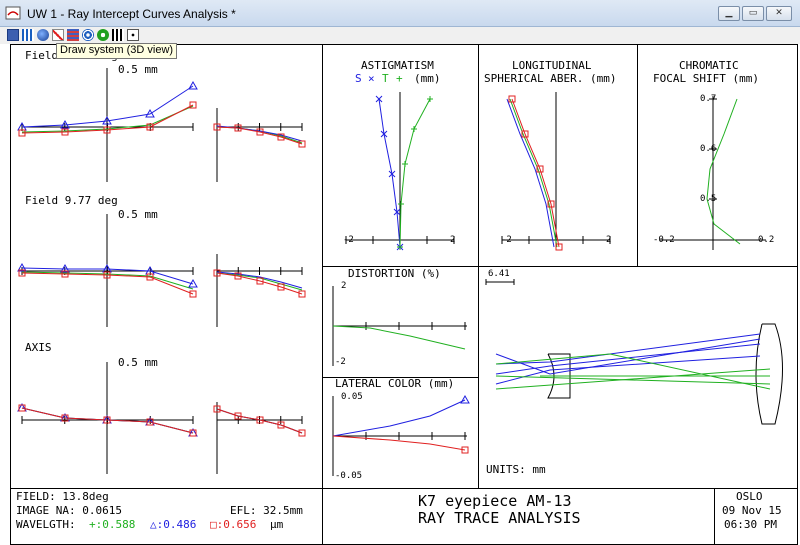 Image resolution: width=800 pixels, height=545 pixels. What do you see at coordinates (708, 199) in the screenshot?
I see `chromatic-y-05: 0.5` at bounding box center [708, 199].